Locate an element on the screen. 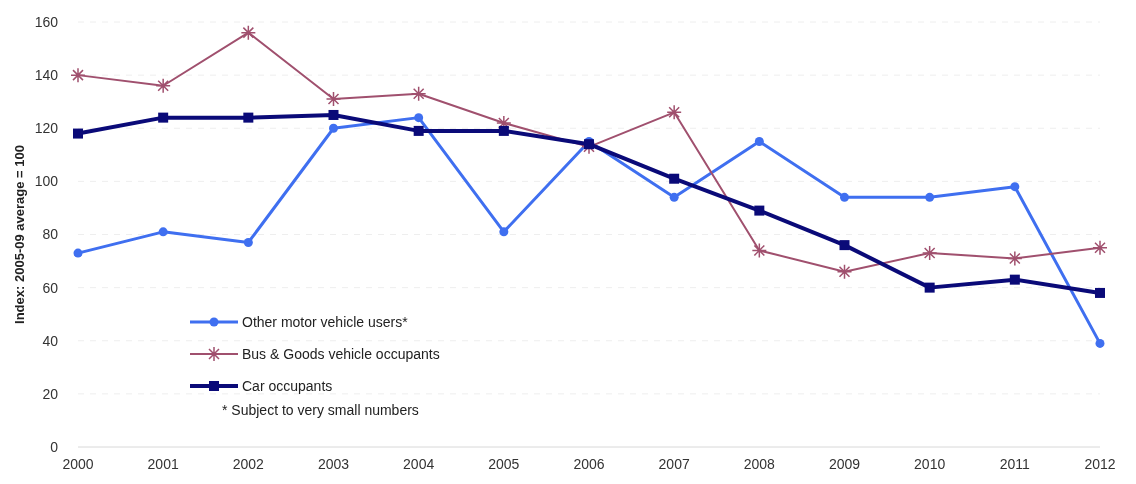  y-tick-label: 100 is located at coordinates (46, 181).